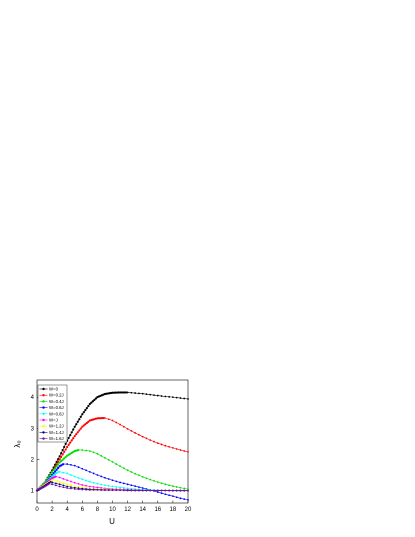 This screenshot has width=415, height=537. Describe the element at coordinates (56, 395) in the screenshot. I see `legend-label: W=0.2J` at that location.